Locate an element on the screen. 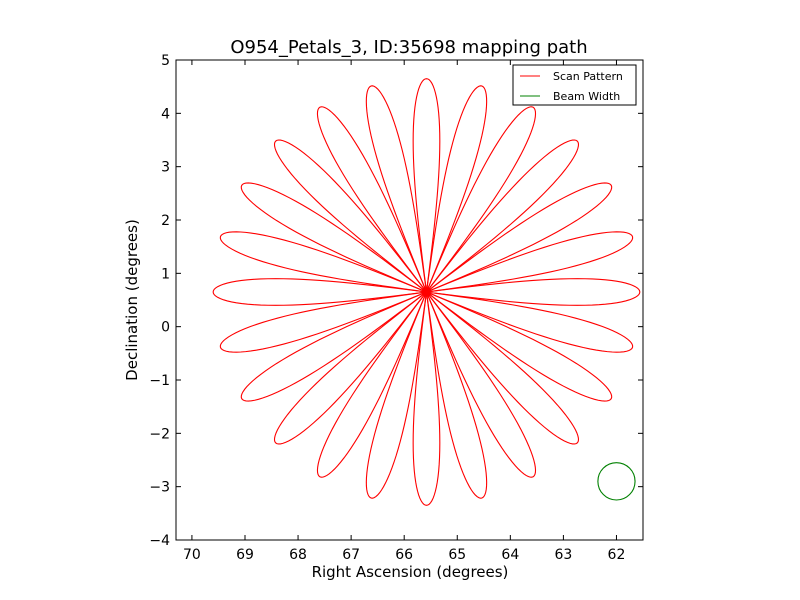 Image resolution: width=800 pixels, height=600 pixels. y-tick-label: 5 is located at coordinates (165, 61).